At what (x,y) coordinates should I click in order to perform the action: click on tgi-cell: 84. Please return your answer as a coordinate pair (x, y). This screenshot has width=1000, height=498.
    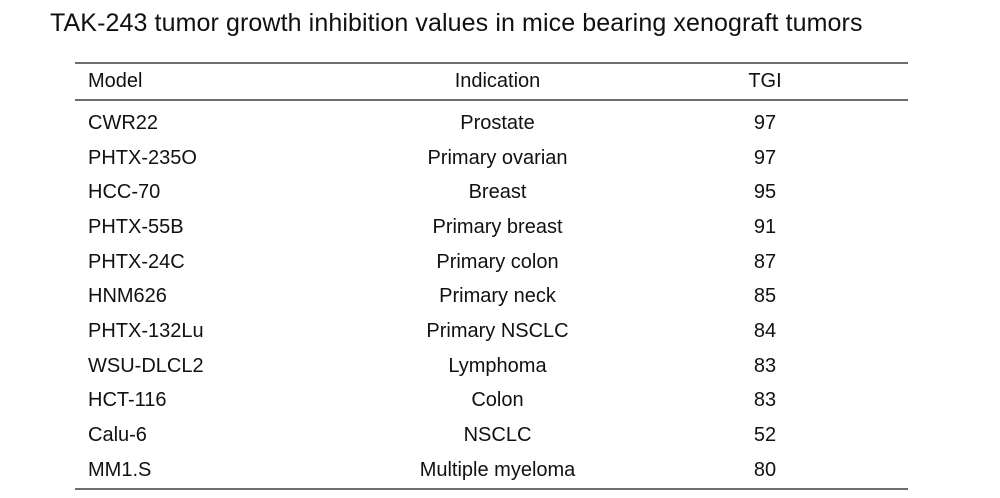
    Looking at the image, I should click on (765, 330).